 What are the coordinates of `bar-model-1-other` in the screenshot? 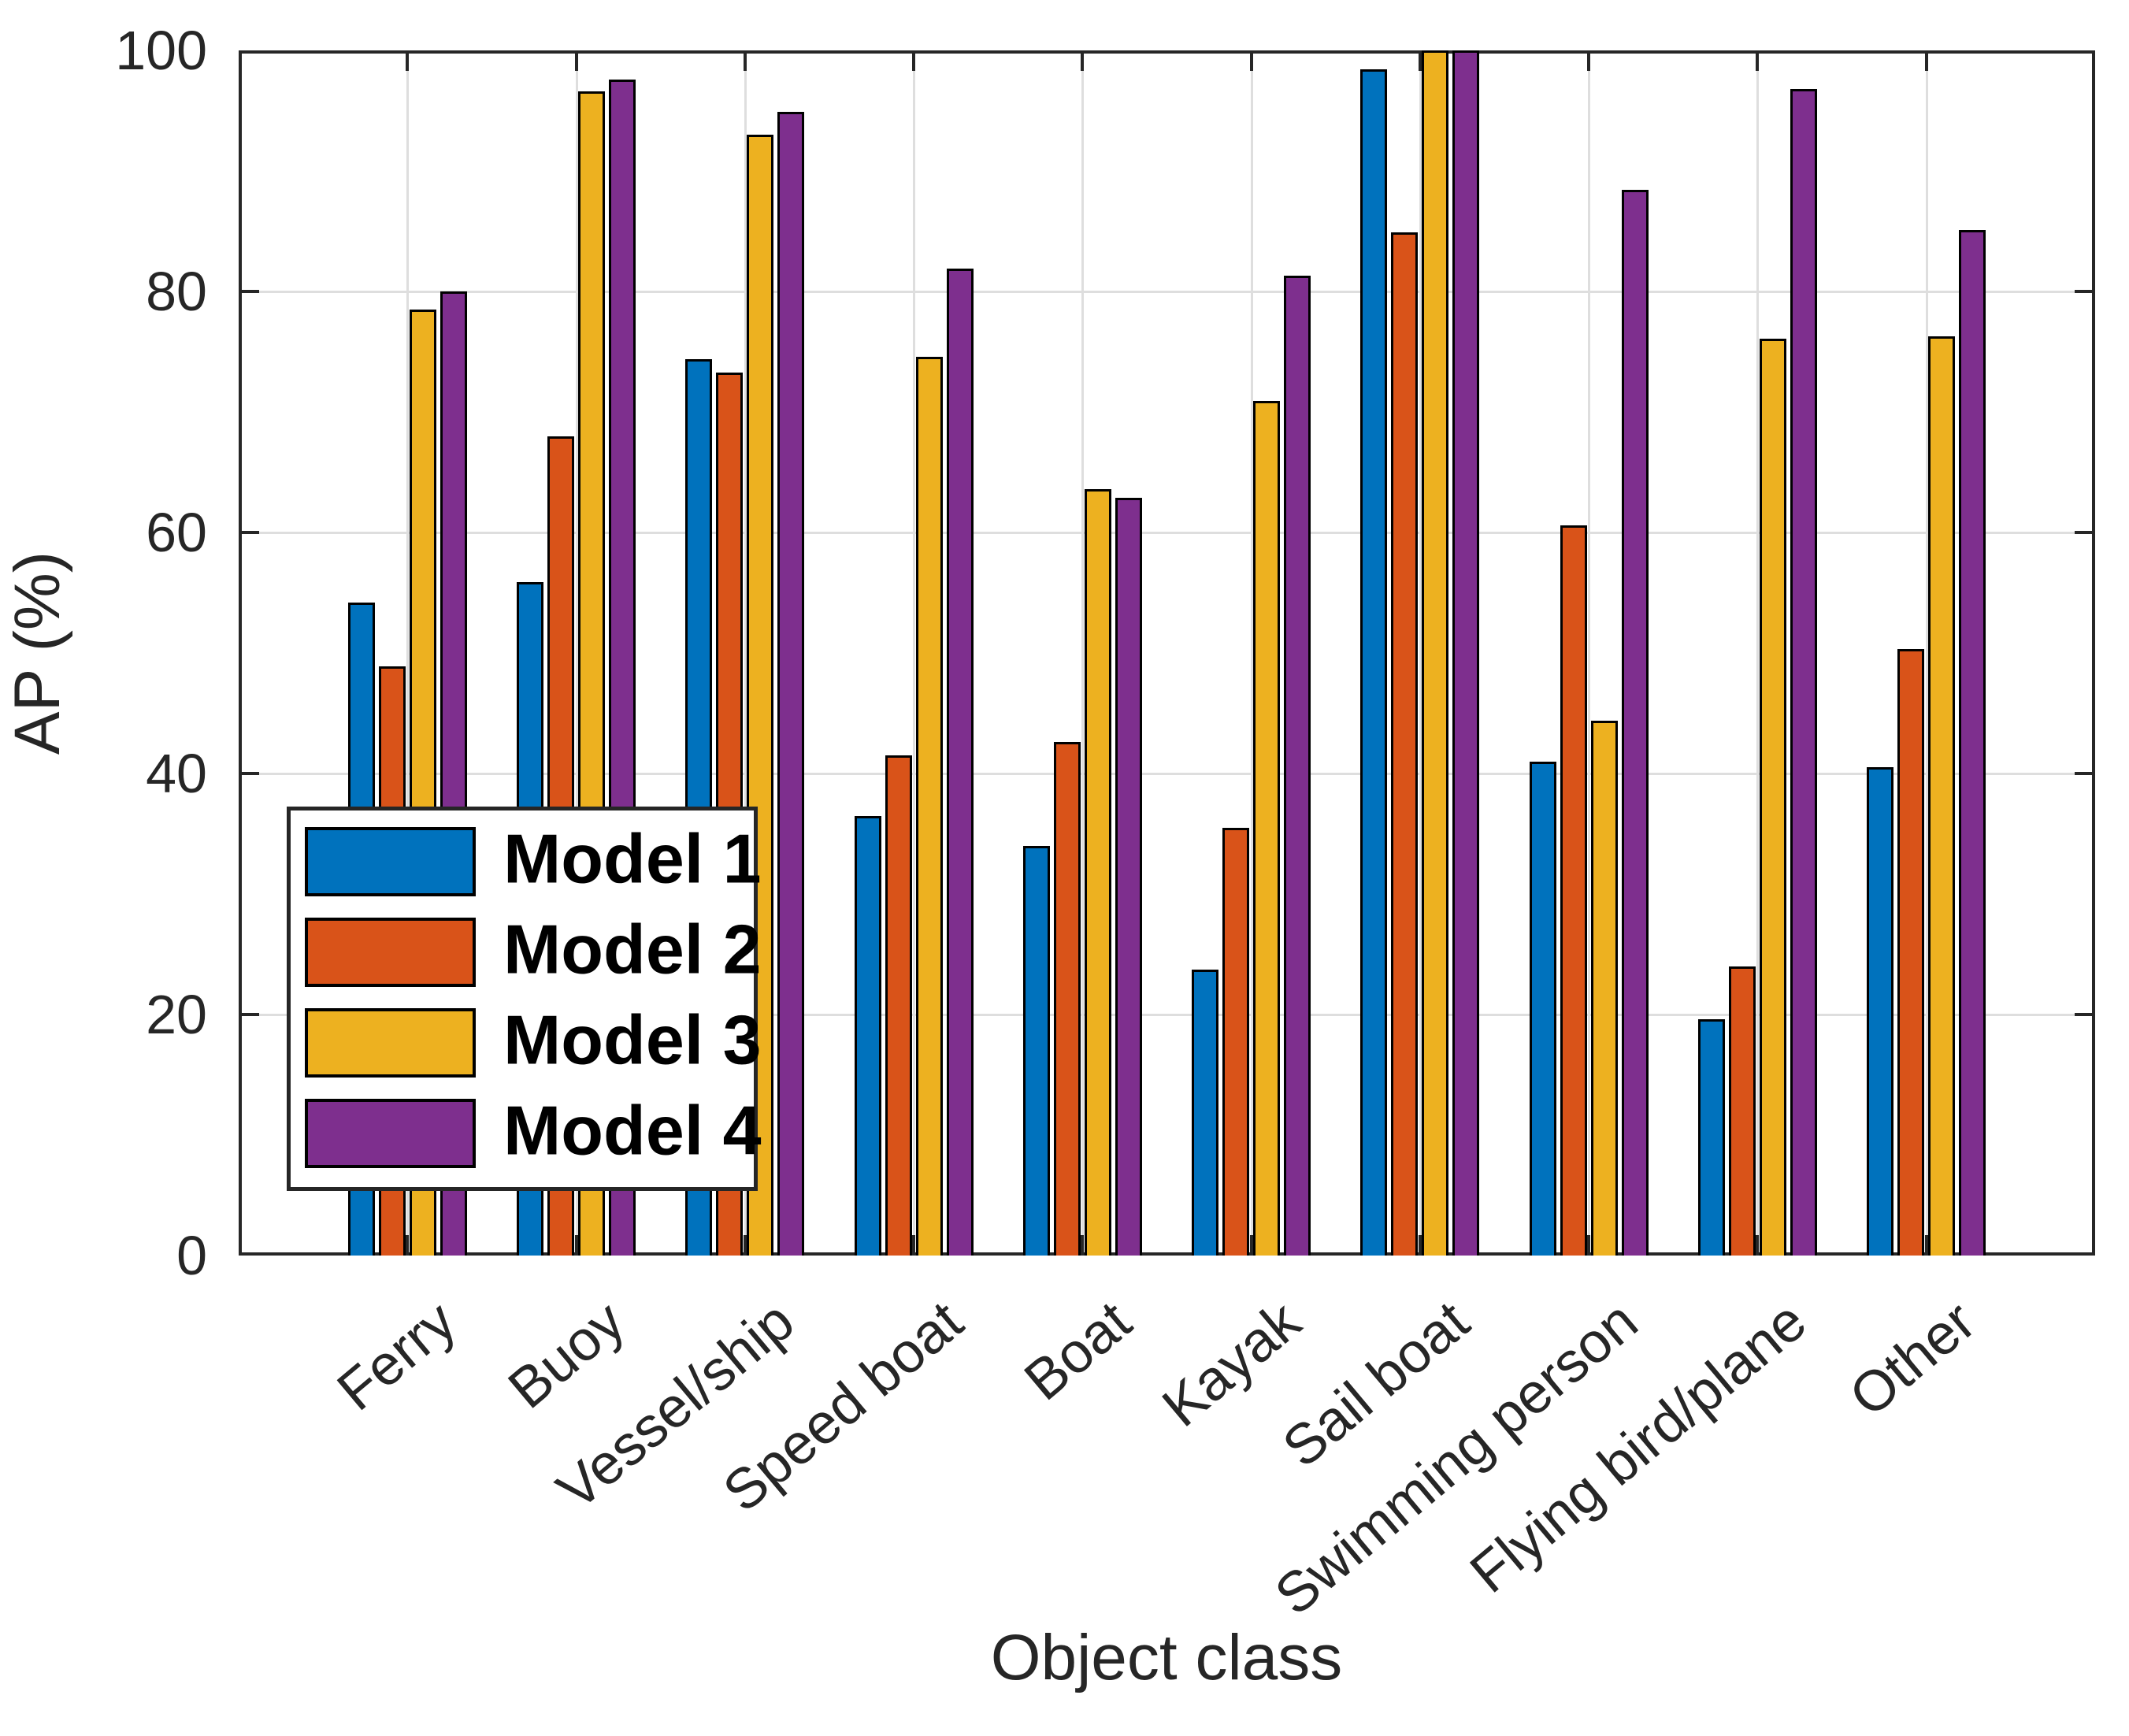 It's located at (1880, 1011).